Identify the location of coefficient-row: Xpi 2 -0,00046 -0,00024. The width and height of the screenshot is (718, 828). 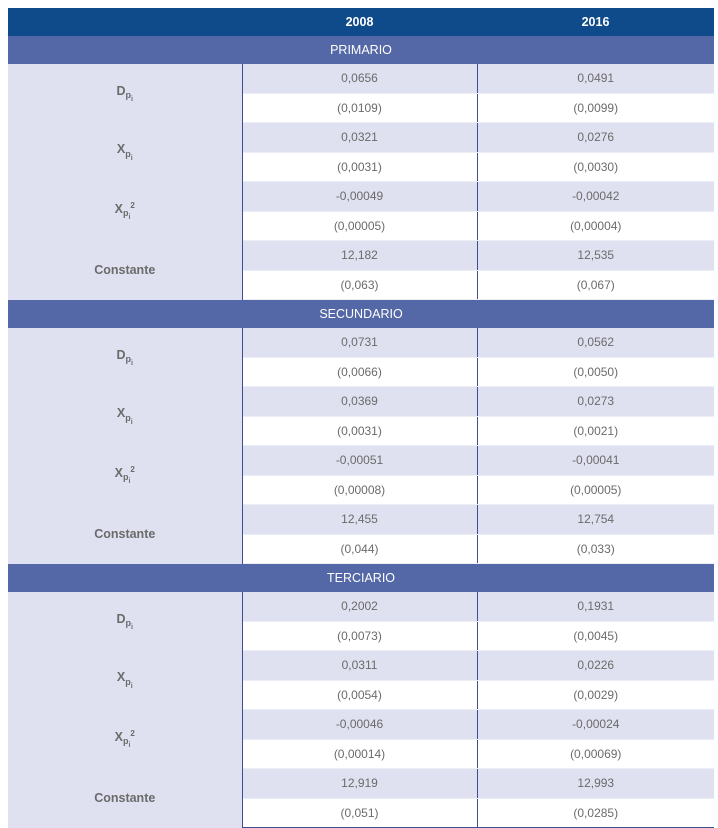
(361, 739).